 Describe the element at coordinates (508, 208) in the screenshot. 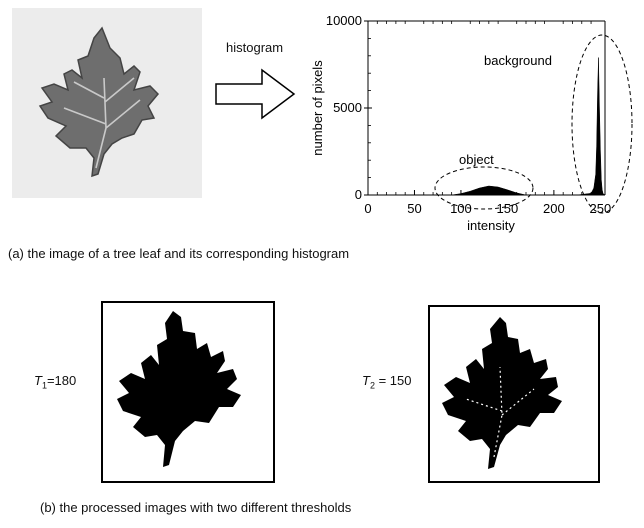

I see `x-tick-label: 150` at that location.